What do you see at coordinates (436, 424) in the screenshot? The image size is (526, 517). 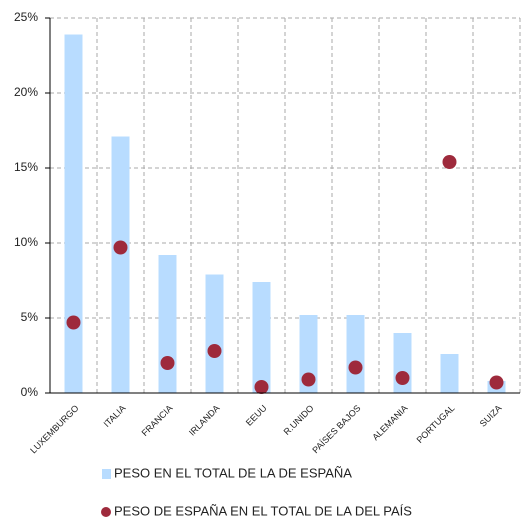 I see `x-tick-label: PORTUGAL` at bounding box center [436, 424].